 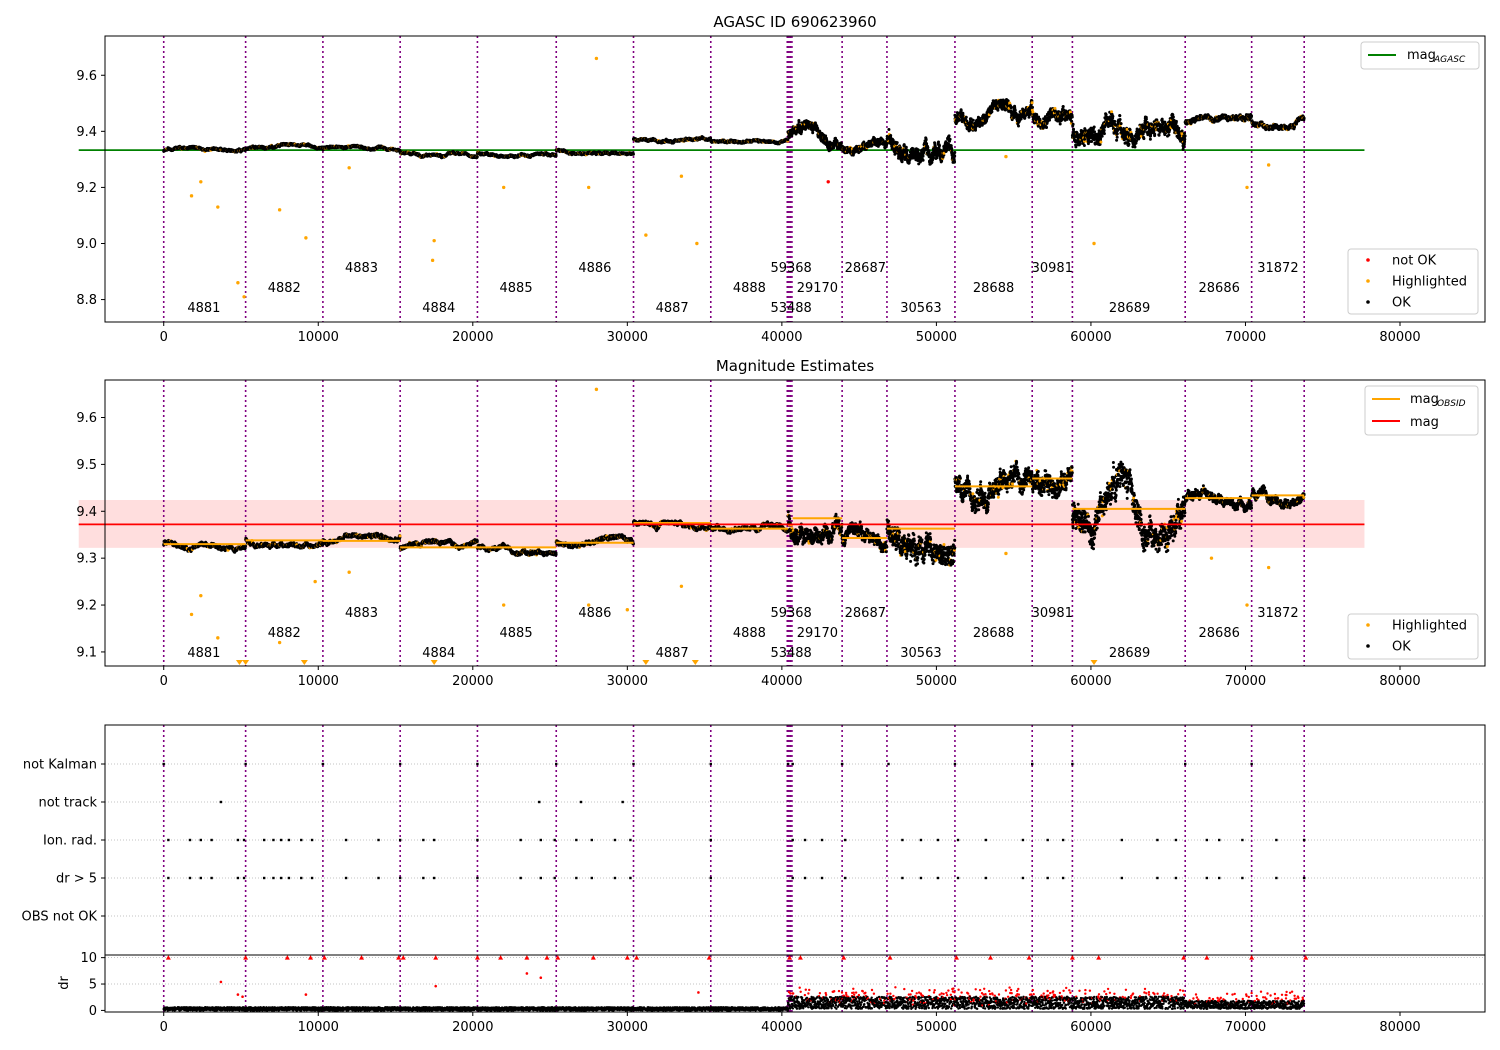 I want to click on chart-title: AGASC ID 690623960, so click(x=794, y=22).